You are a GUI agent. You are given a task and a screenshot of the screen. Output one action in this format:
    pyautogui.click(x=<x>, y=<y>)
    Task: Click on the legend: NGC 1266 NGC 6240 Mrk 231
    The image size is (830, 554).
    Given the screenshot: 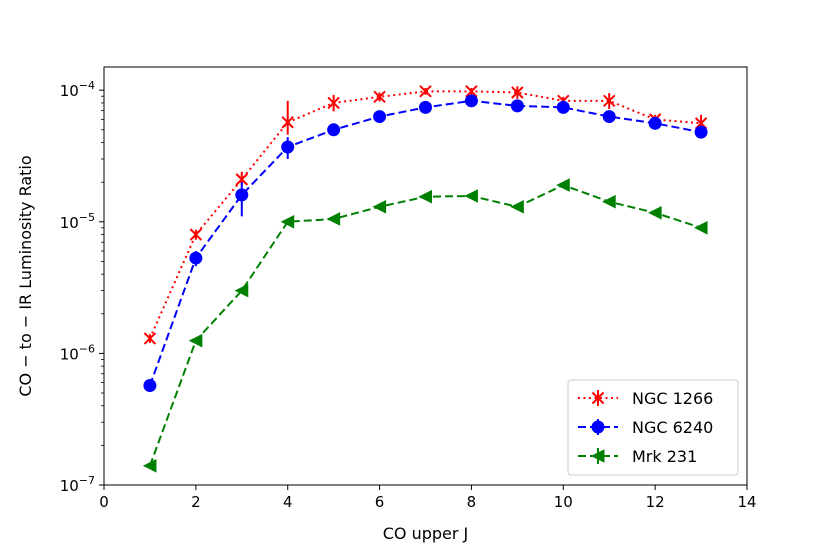 What is the action you would take?
    pyautogui.click(x=653, y=427)
    